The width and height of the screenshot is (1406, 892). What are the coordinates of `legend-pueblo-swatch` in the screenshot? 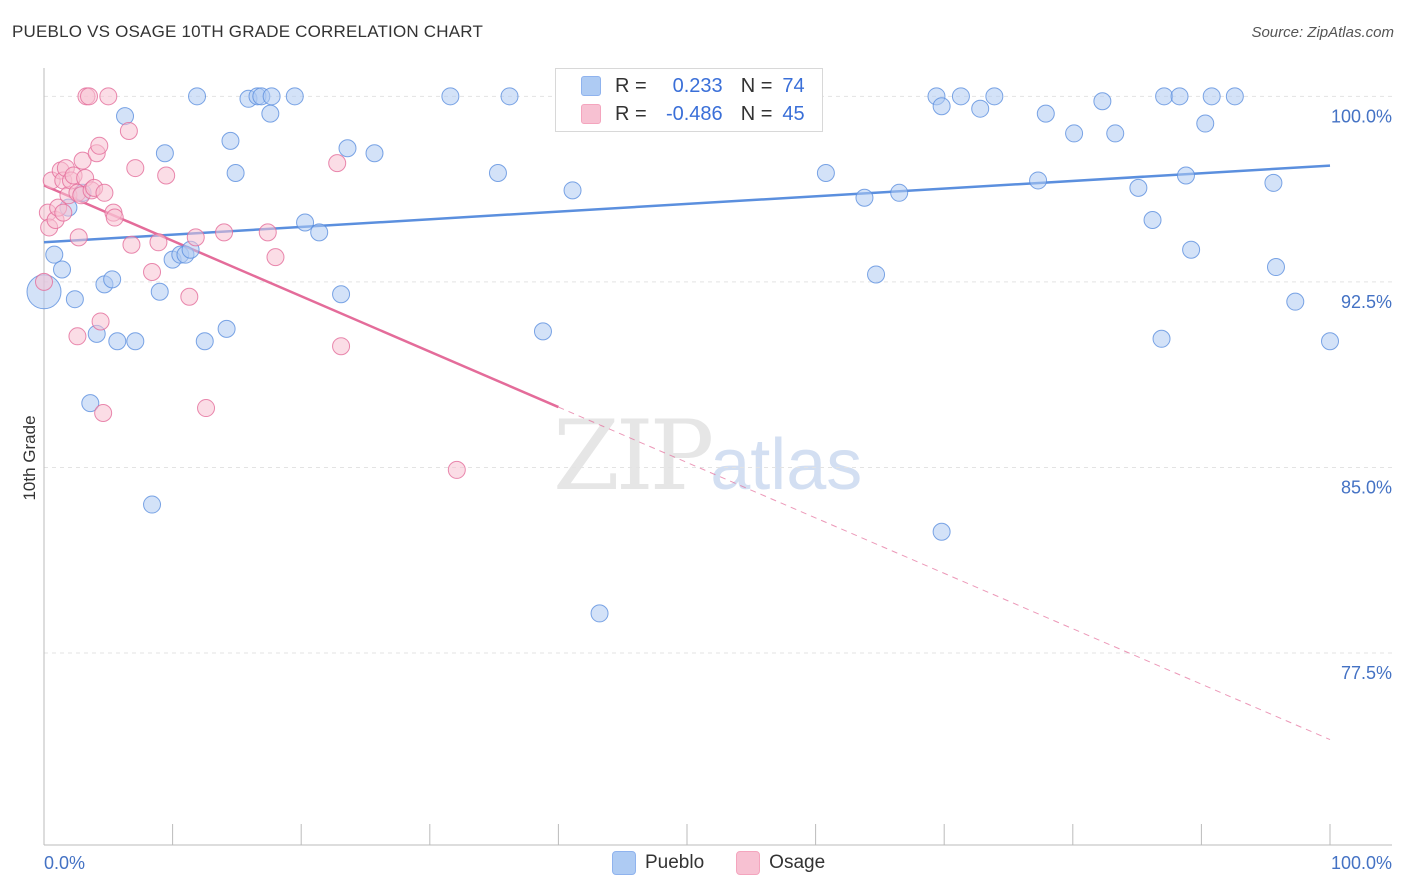 It's located at (624, 863).